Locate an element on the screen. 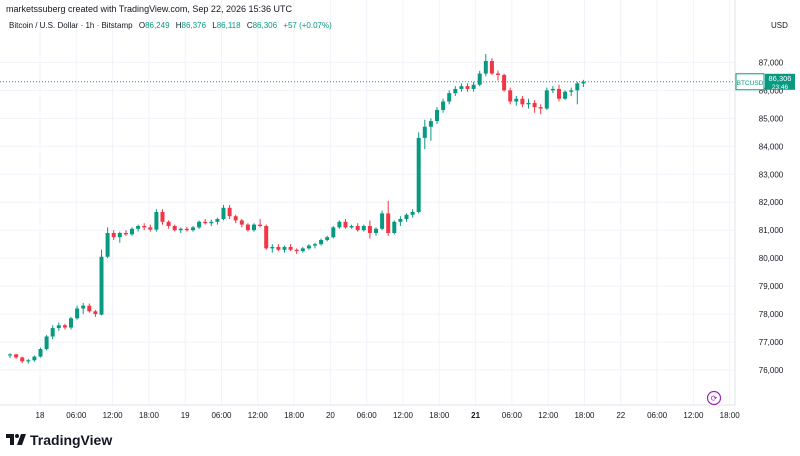 Image resolution: width=800 pixels, height=456 pixels. y-tick-label: 76,000 is located at coordinates (771, 370).